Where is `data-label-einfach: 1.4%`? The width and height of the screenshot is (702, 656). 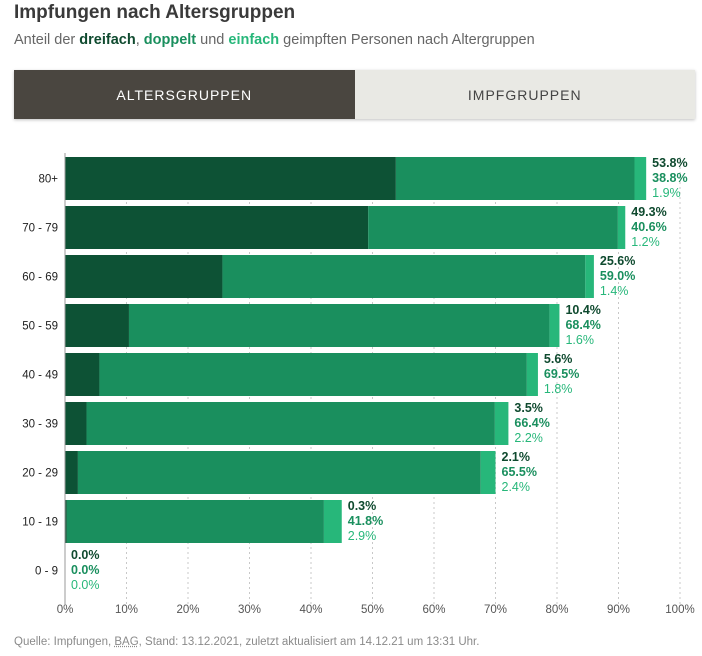
data-label-einfach: 1.4% is located at coordinates (614, 291).